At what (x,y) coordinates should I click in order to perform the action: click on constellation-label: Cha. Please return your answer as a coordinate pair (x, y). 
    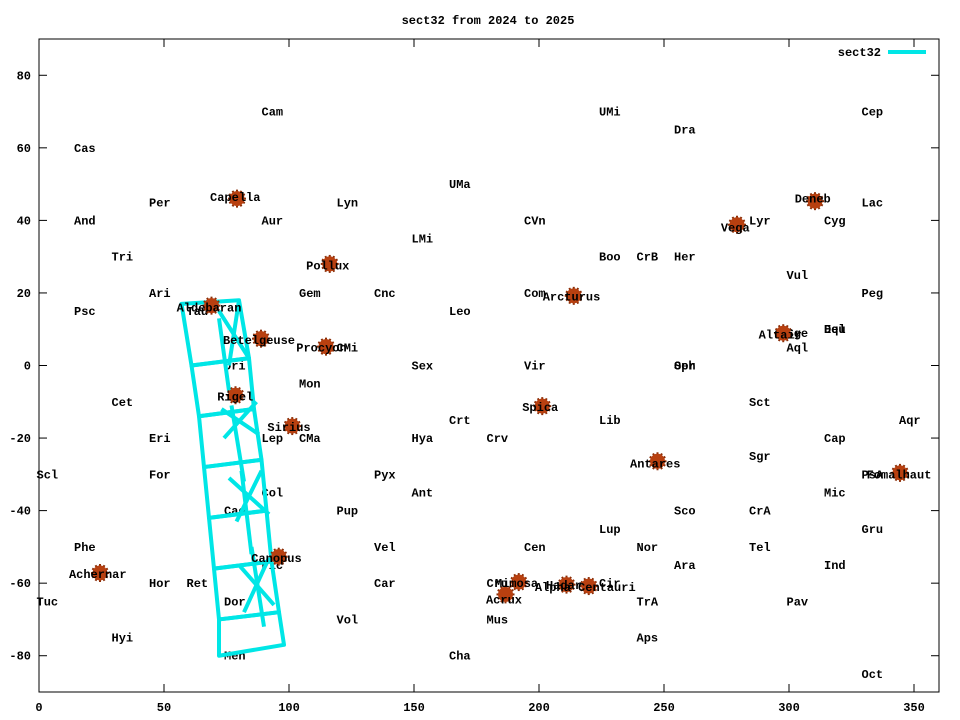
    Looking at the image, I should click on (460, 657).